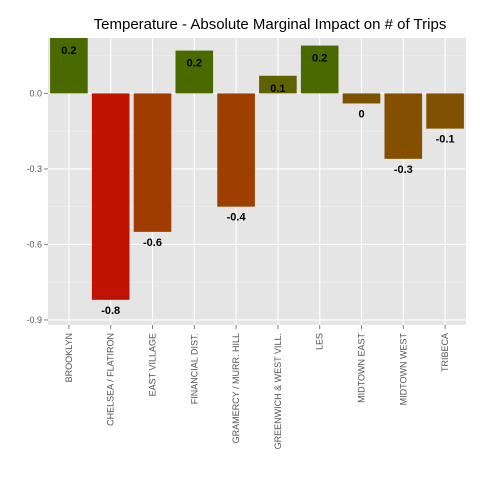  I want to click on x-tick-label: LES, so click(320, 341).